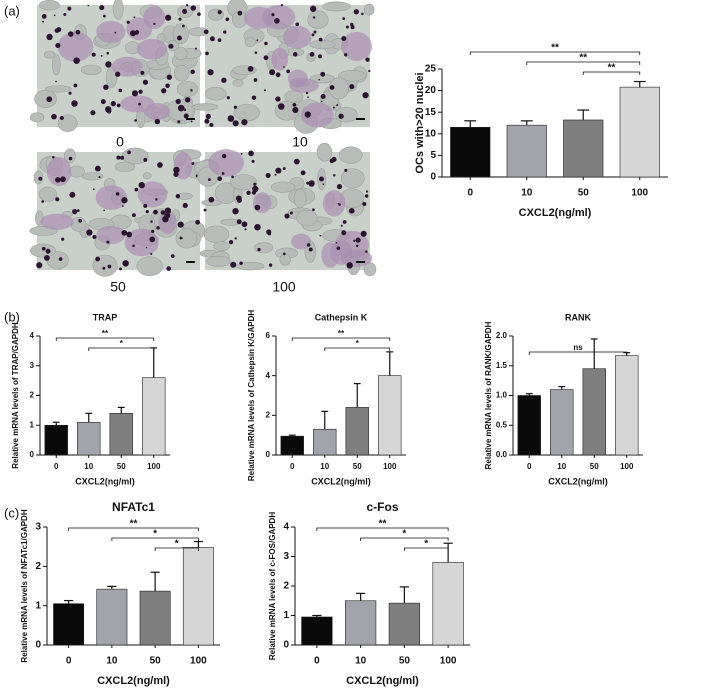 This screenshot has height=692, width=709. What do you see at coordinates (431, 133) in the screenshot?
I see `y-tick-label: 10` at bounding box center [431, 133].